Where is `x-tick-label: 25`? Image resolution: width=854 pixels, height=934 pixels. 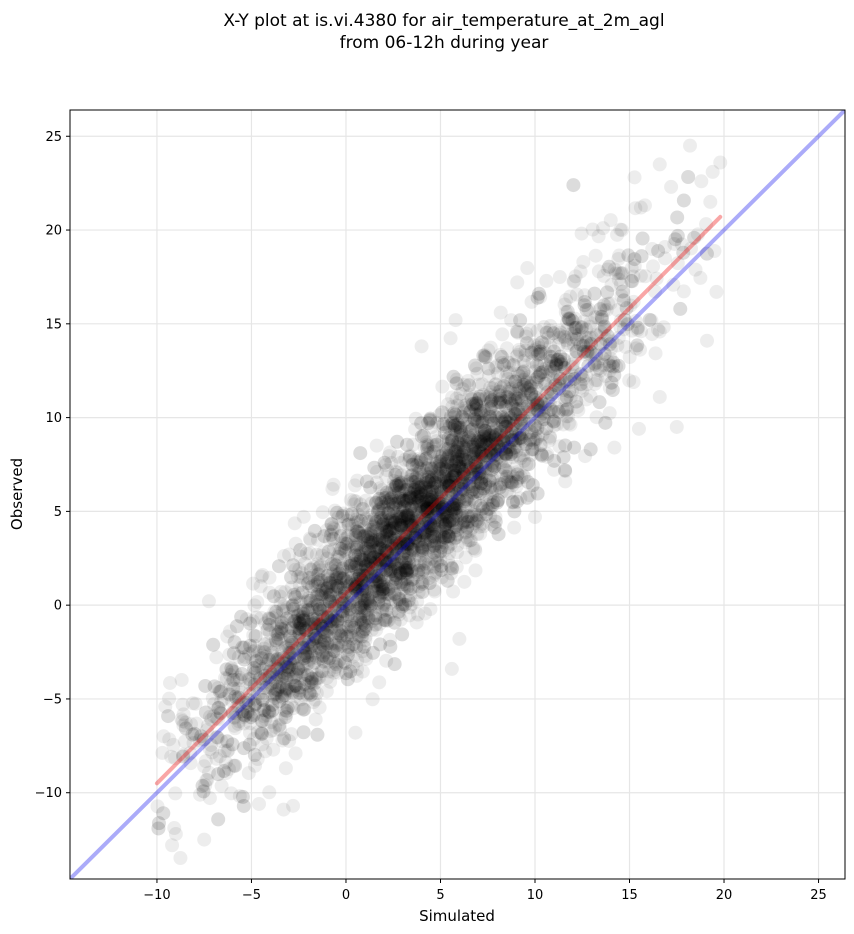 x-tick-label: 25 is located at coordinates (818, 895).